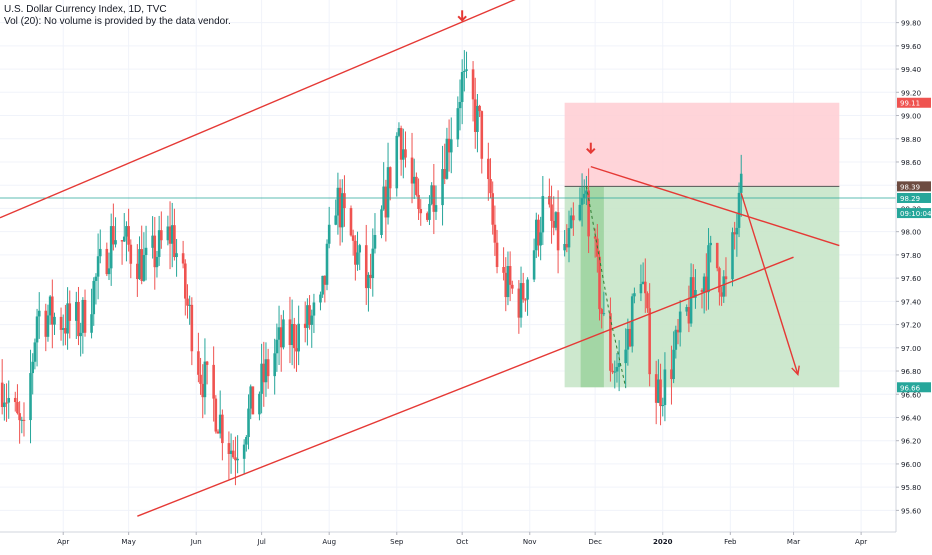  Describe the element at coordinates (911, 442) in the screenshot. I see `y-tick-label: 96.20` at that location.